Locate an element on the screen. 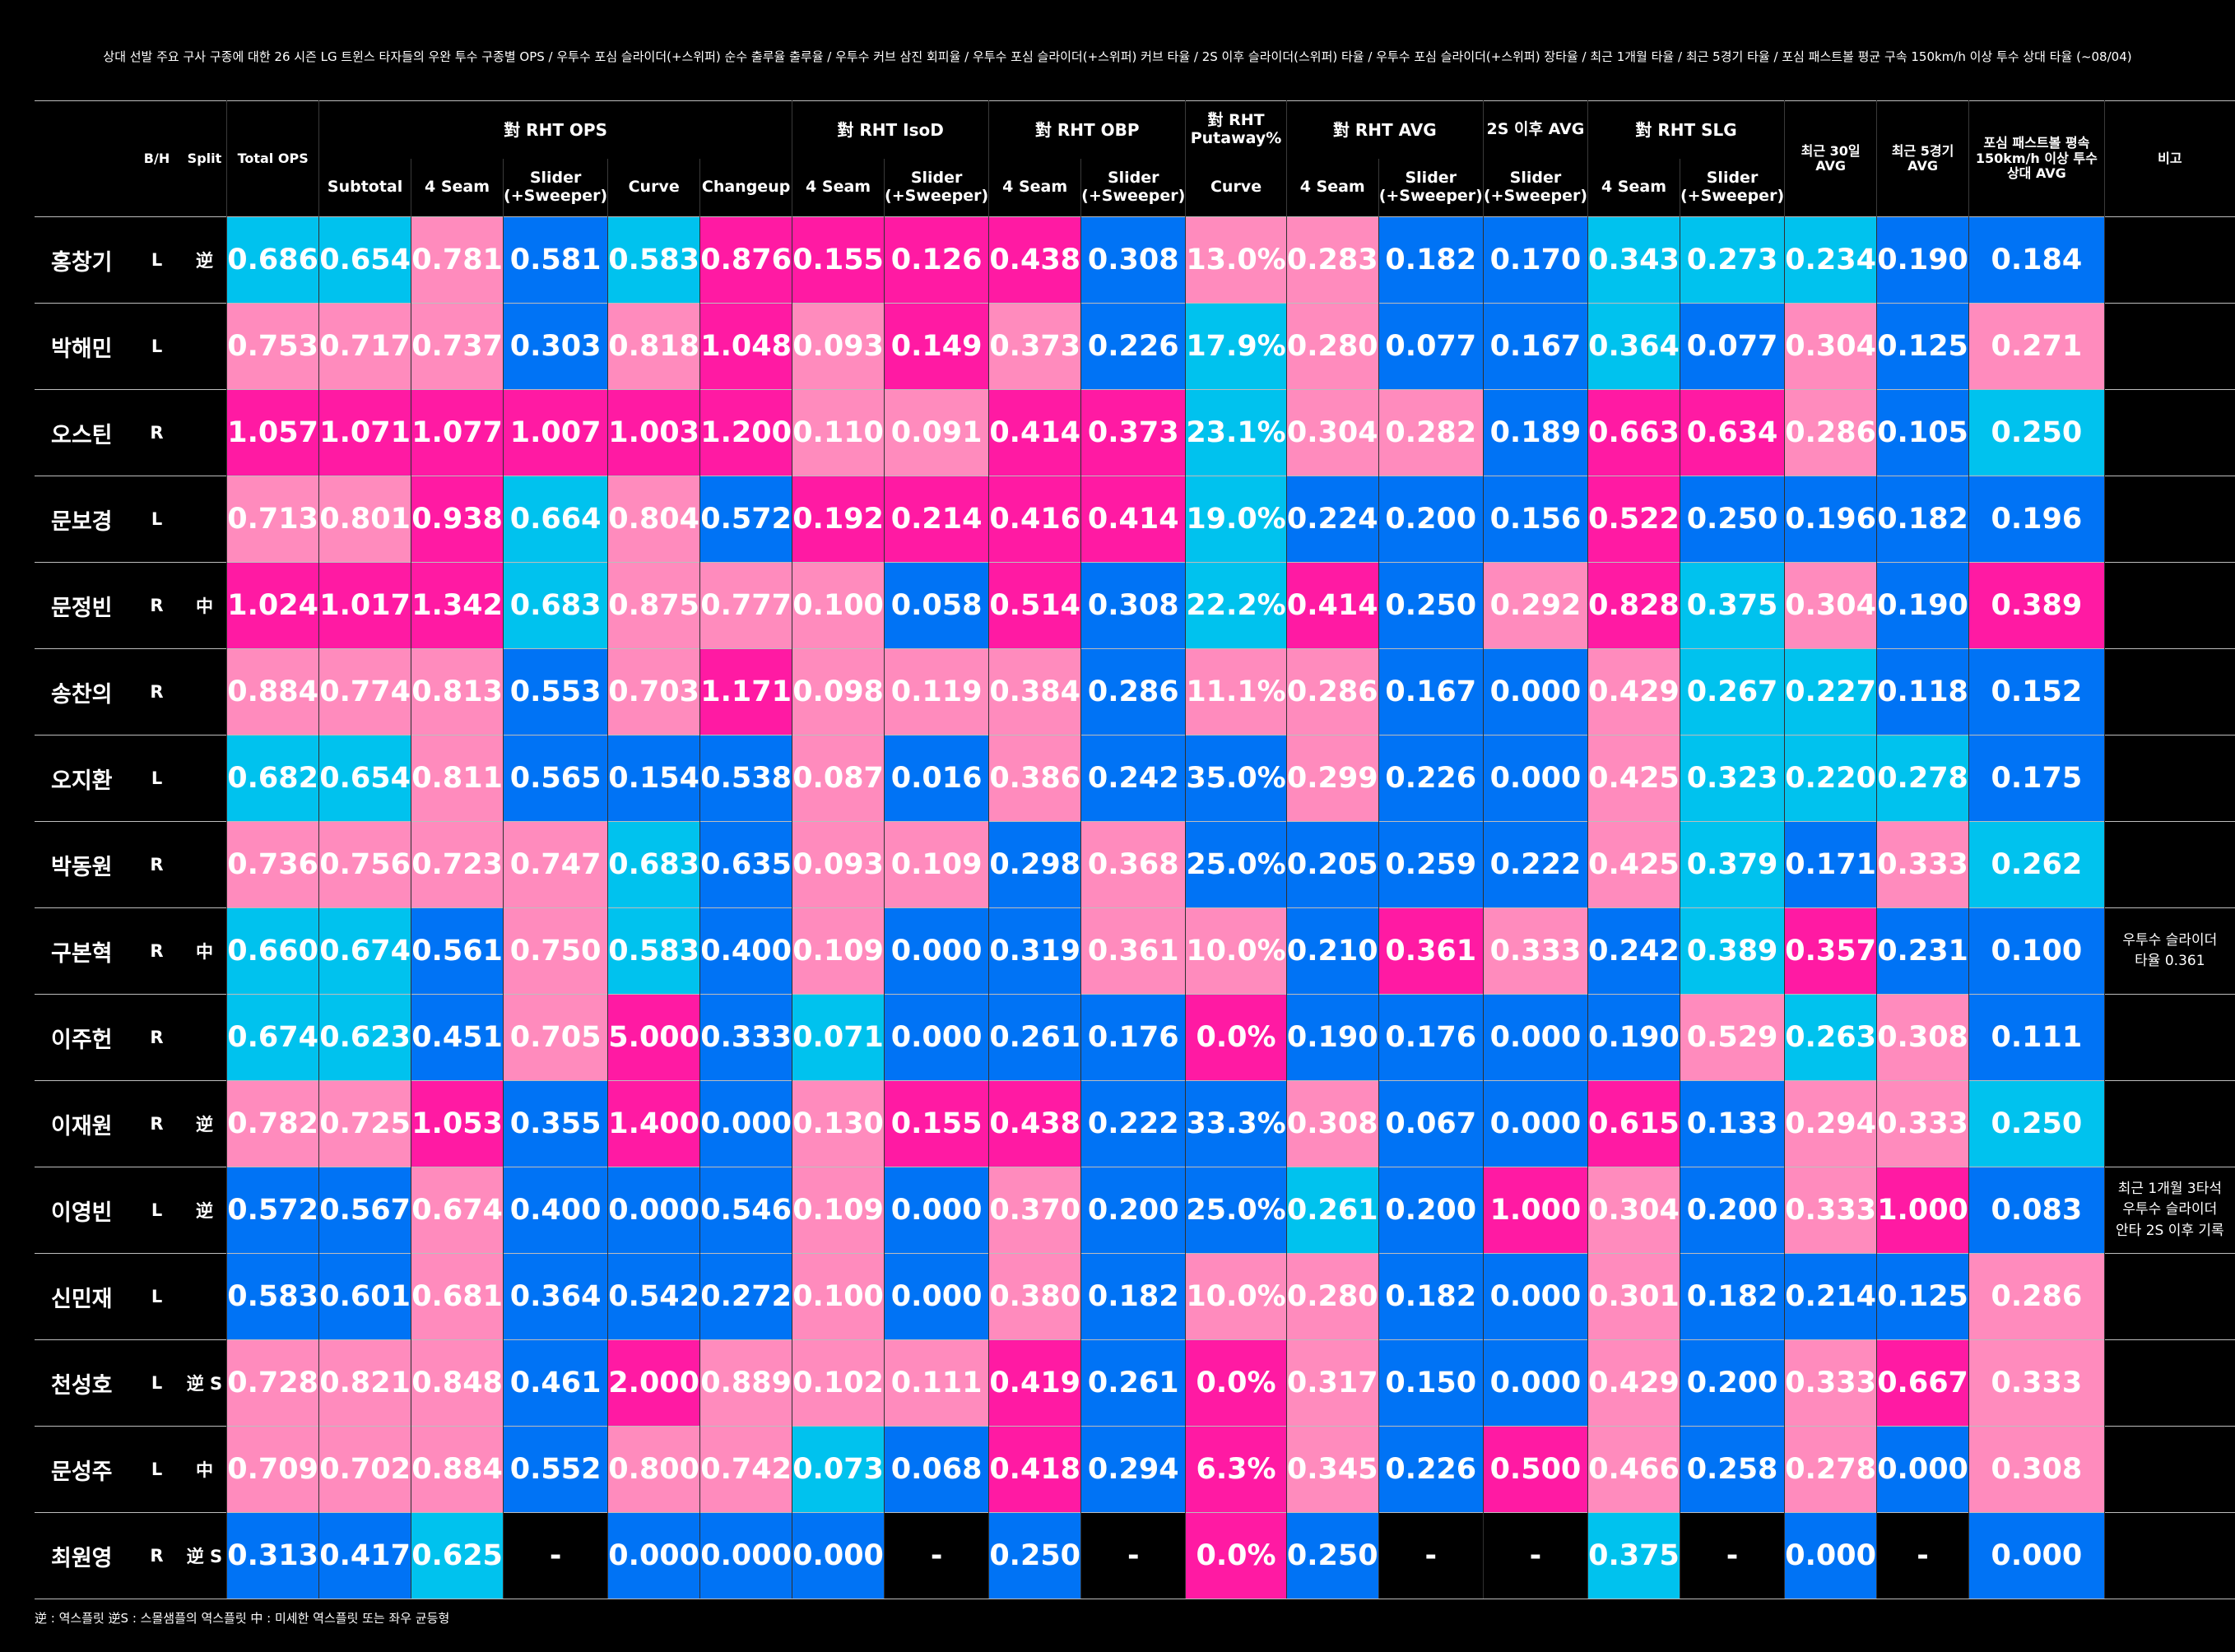 Image resolution: width=2235 pixels, height=1652 pixels. header-group-ops: 對 RHT OPS is located at coordinates (555, 129).